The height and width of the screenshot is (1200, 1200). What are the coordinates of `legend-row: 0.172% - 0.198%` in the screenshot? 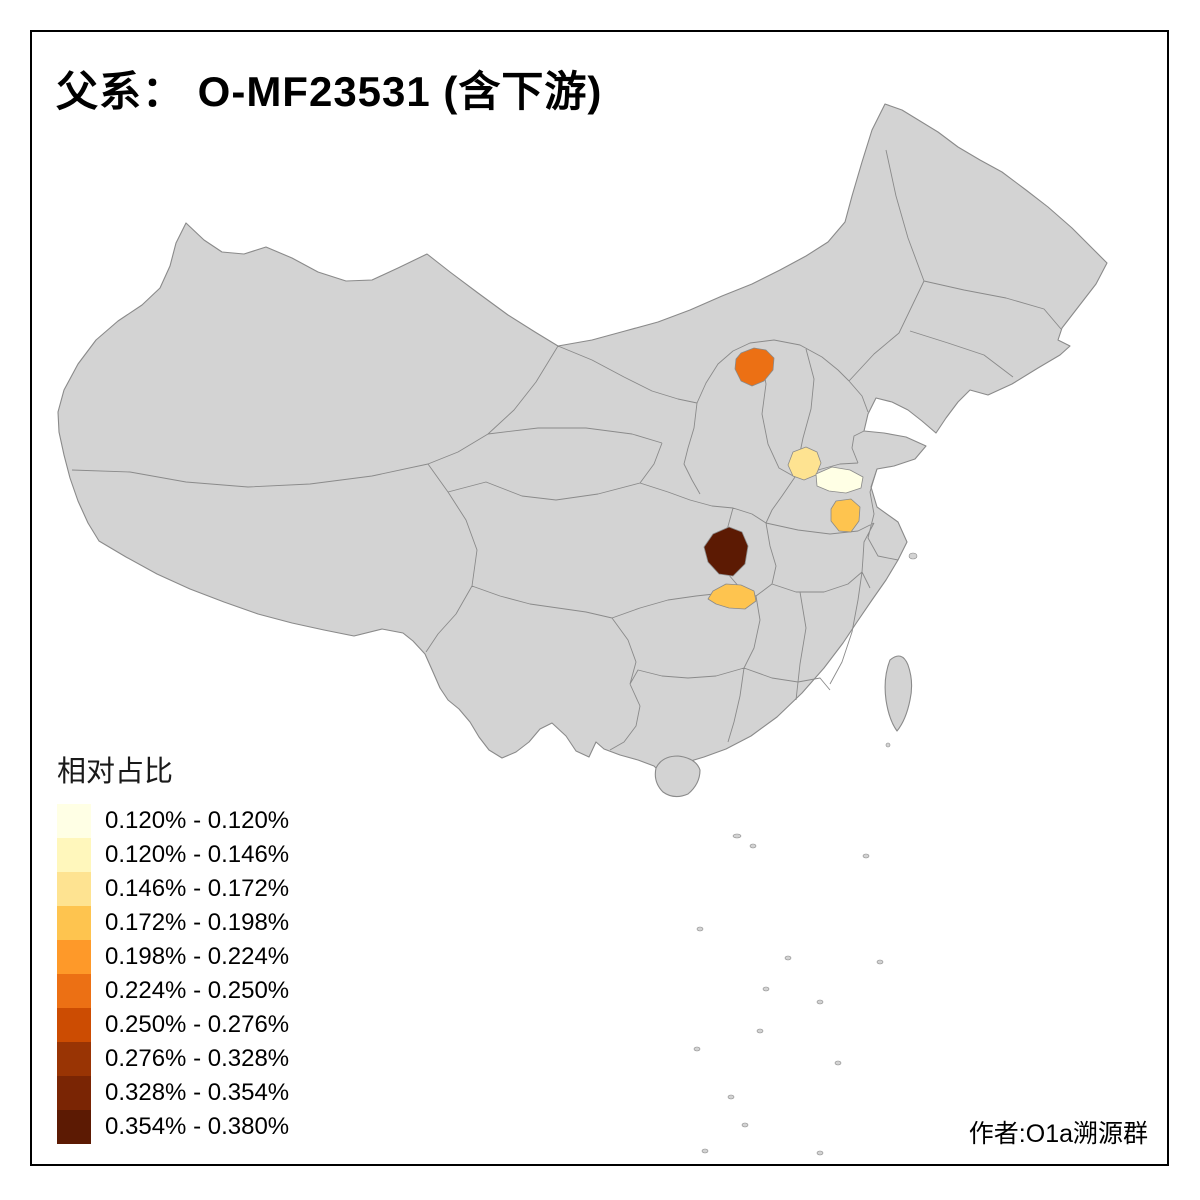 It's located at (173, 923).